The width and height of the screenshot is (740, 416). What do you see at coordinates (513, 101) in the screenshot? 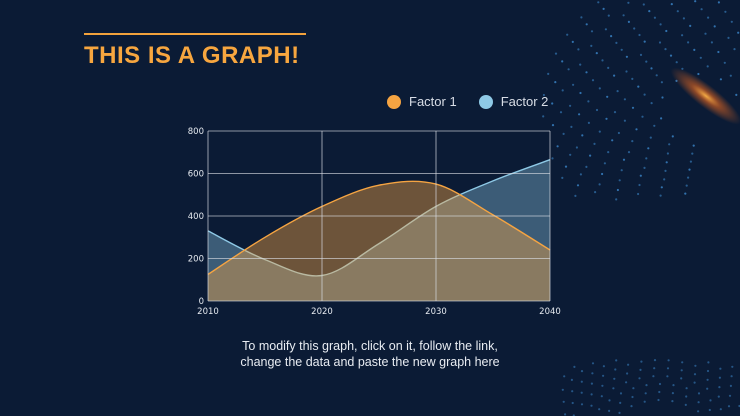
I see `legend-item-factor-2: Factor 2` at bounding box center [513, 101].